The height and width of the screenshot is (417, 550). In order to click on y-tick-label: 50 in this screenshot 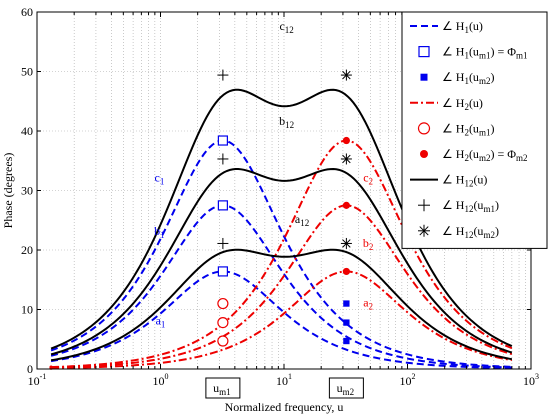, I will do `click(27, 72)`.